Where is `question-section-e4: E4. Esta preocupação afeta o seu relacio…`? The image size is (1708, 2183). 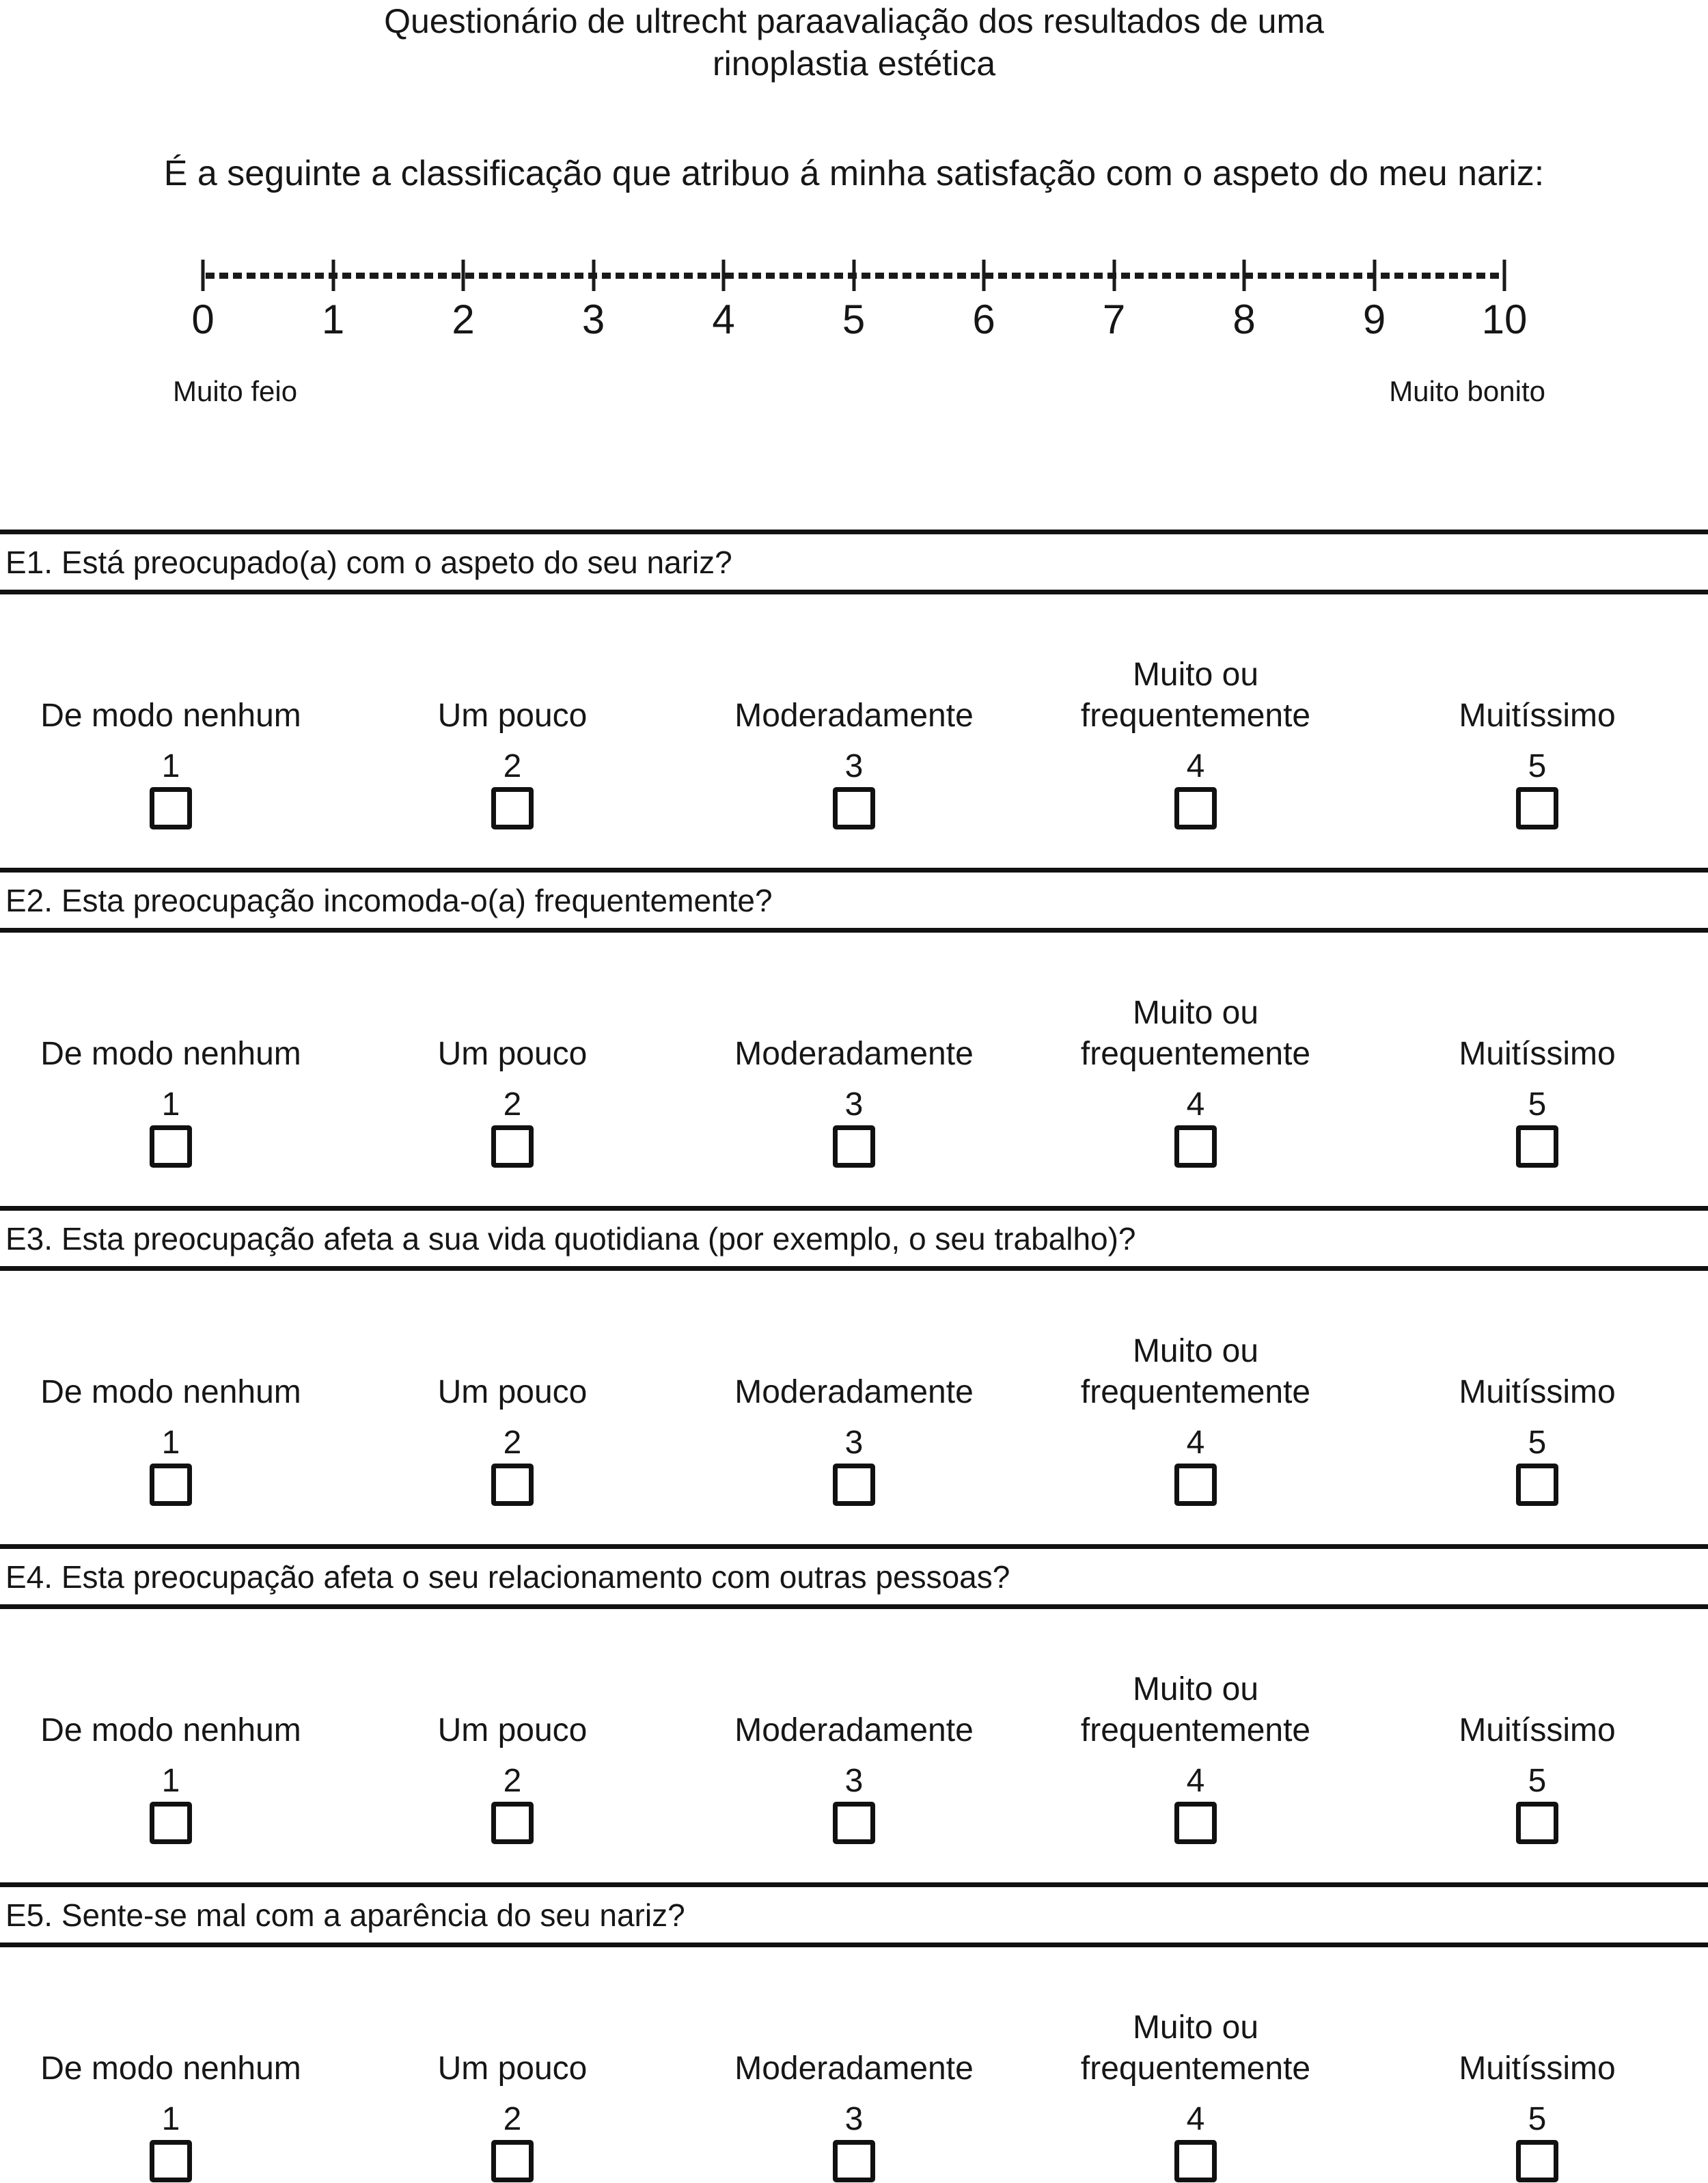 question-section-e4: E4. Esta preocupação afeta o seu relacio… is located at coordinates (854, 1694).